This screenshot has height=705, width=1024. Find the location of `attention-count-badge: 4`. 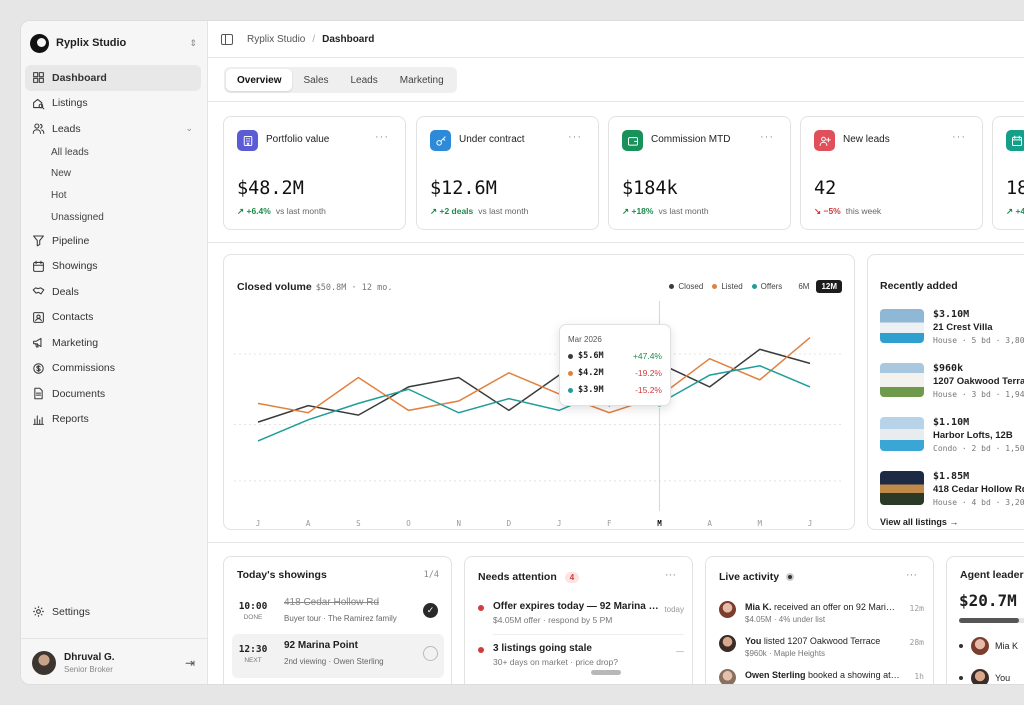

attention-count-badge: 4 is located at coordinates (572, 577).